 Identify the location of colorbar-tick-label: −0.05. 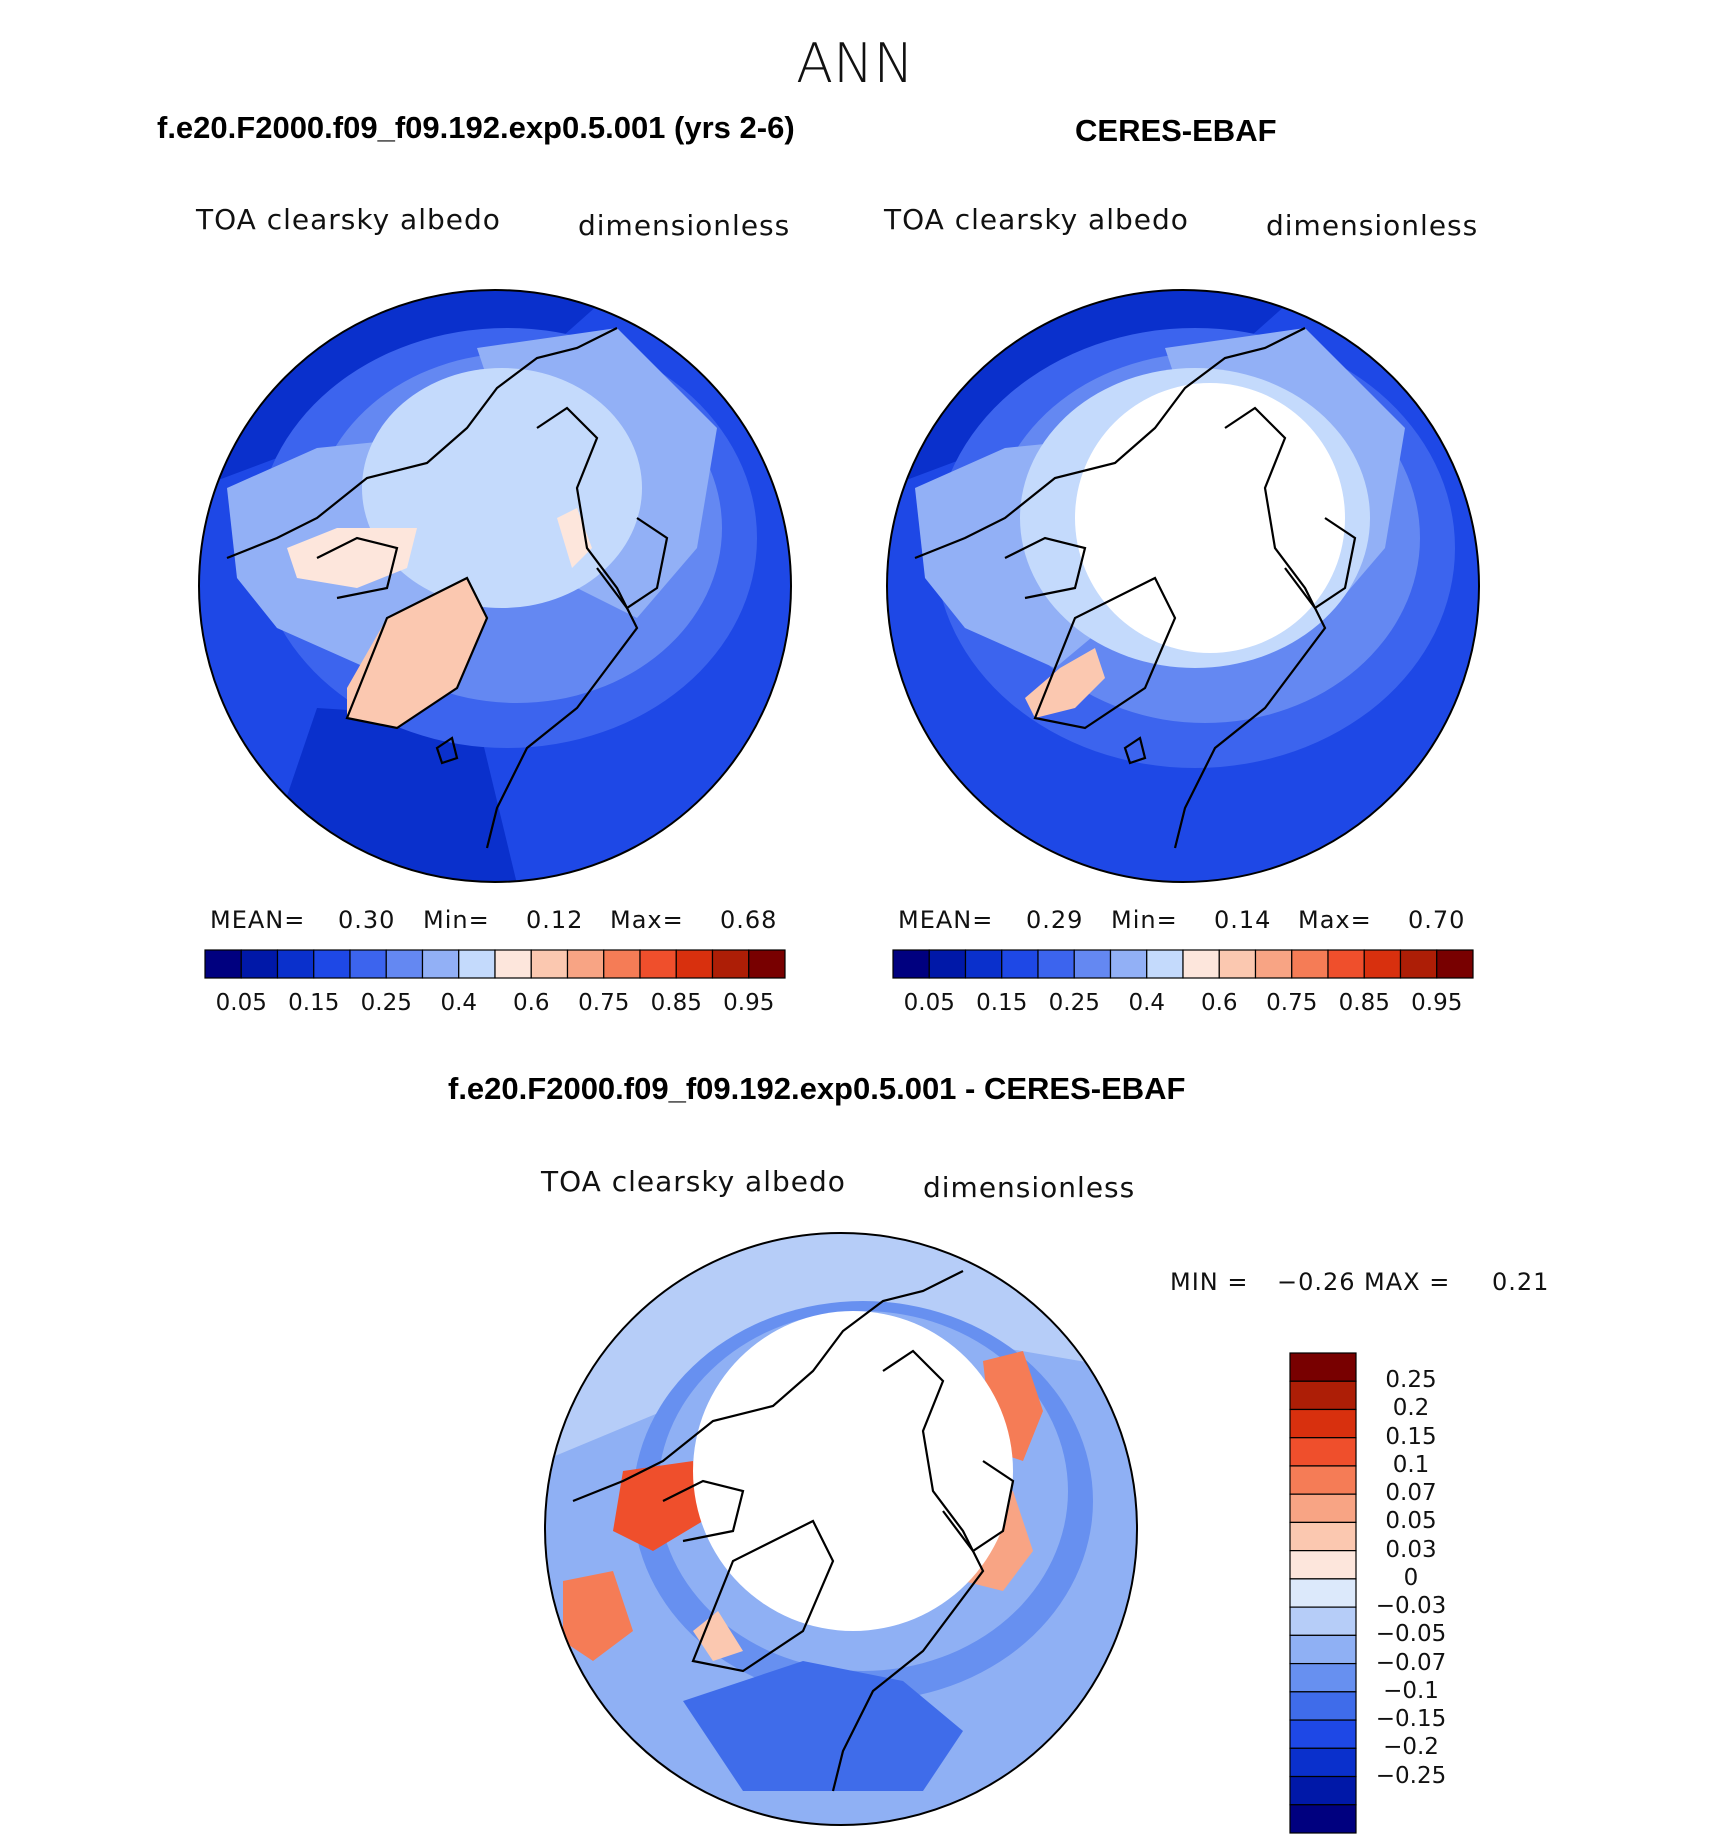
(1411, 1634).